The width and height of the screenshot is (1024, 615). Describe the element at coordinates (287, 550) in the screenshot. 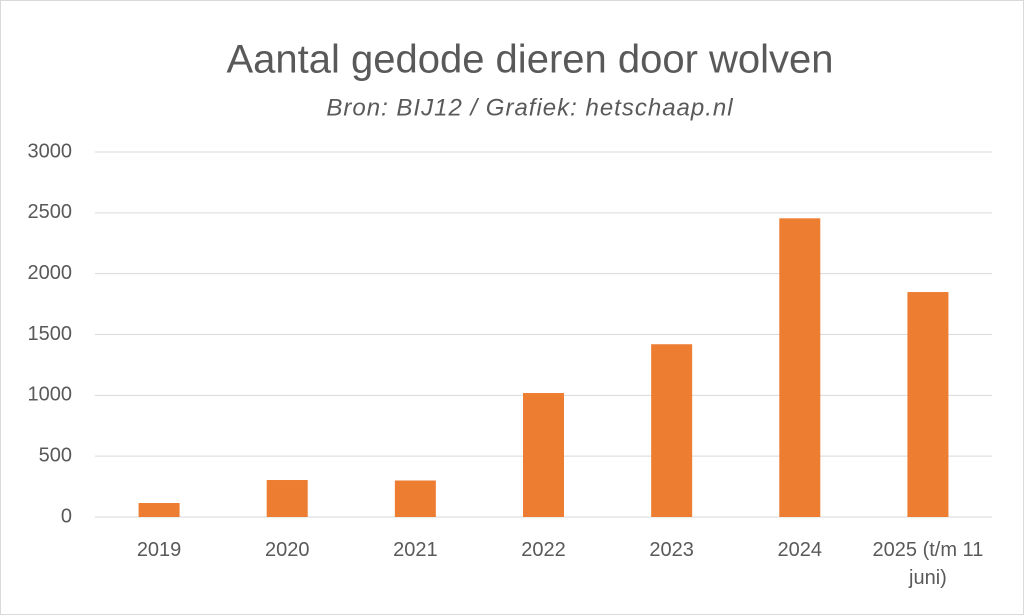

I see `x-tick-label: 2020` at that location.